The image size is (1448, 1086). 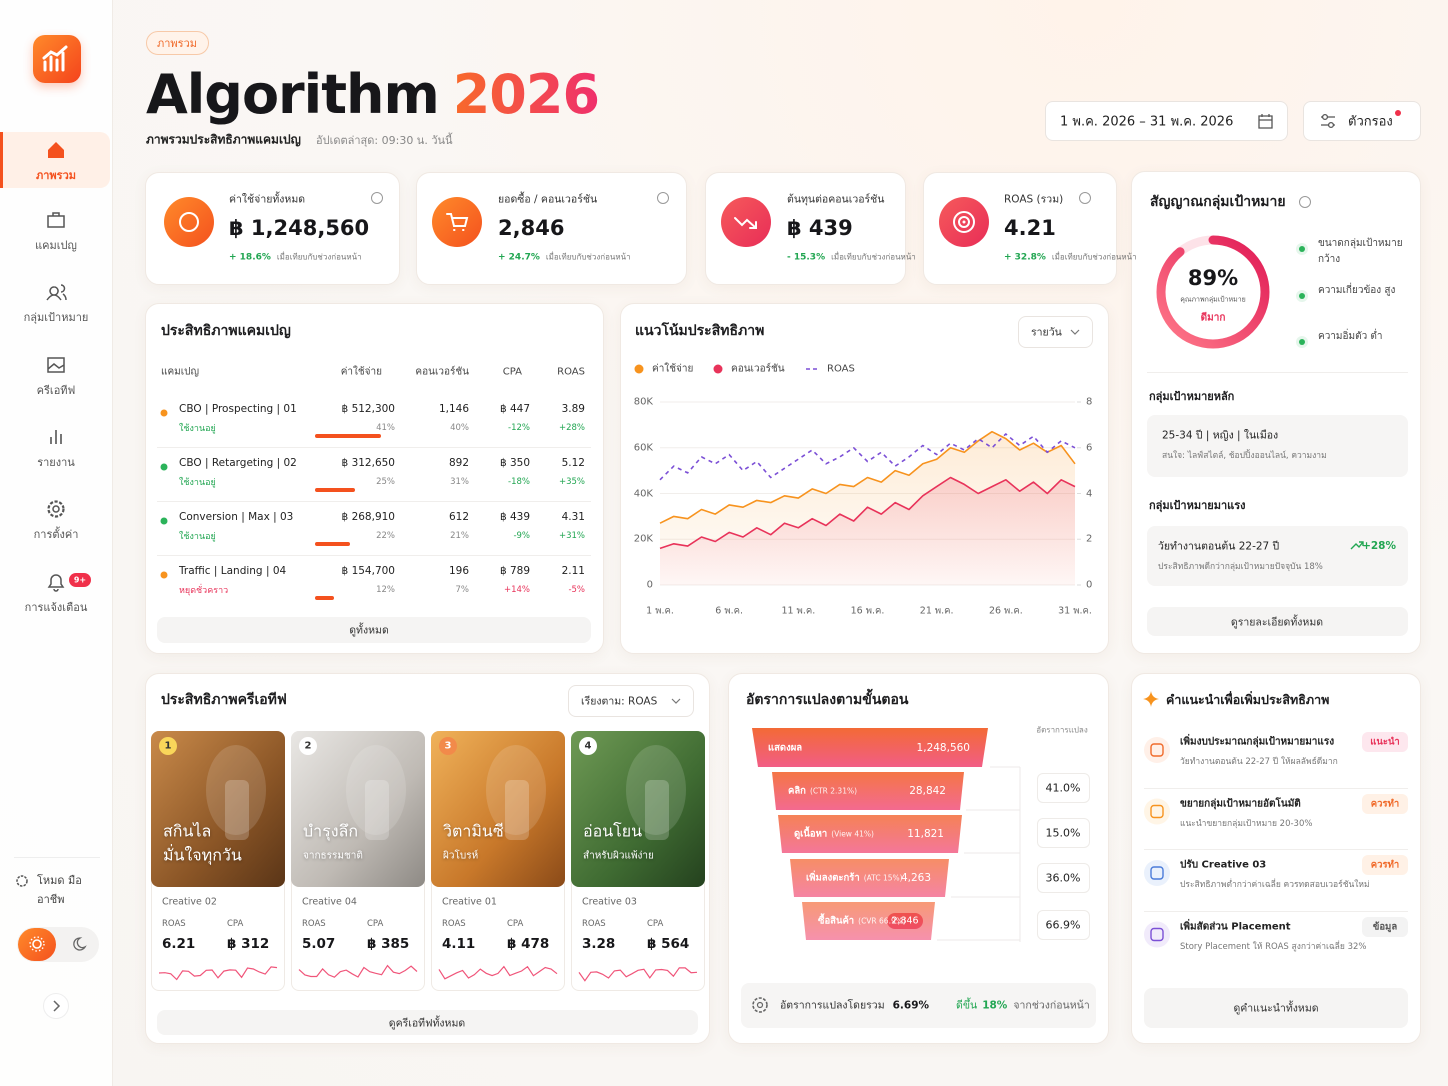 I want to click on button-label: ดูรายละเอียดทั้งหมด, so click(x=1277, y=622).